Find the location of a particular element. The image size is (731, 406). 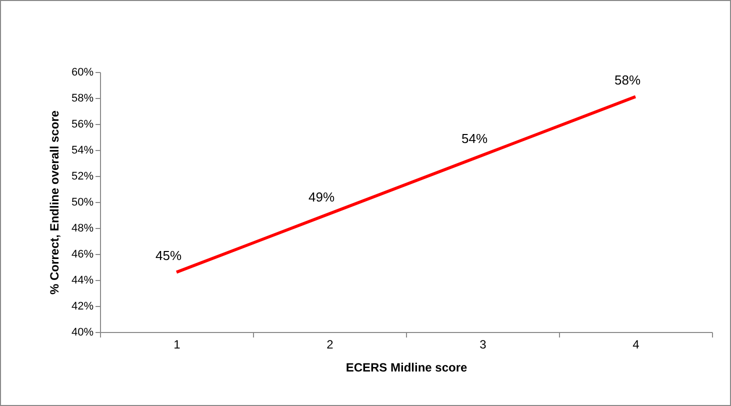

y-tick-label: 52% is located at coordinates (82, 176).